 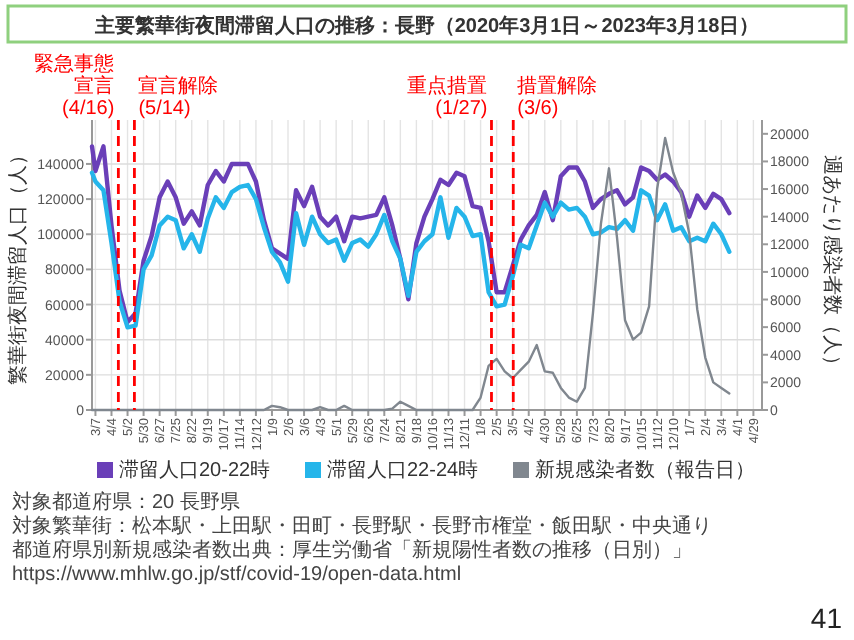 What do you see at coordinates (195, 470) in the screenshot?
I see `legend-label: 滞留人口20-22時` at bounding box center [195, 470].